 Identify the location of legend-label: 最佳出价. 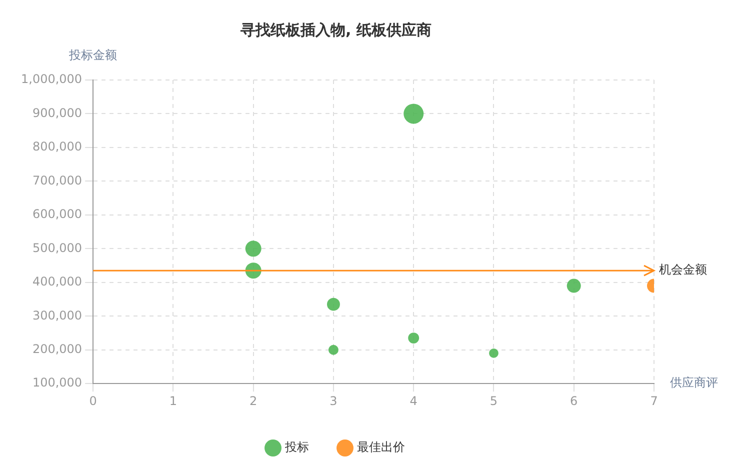
(381, 447).